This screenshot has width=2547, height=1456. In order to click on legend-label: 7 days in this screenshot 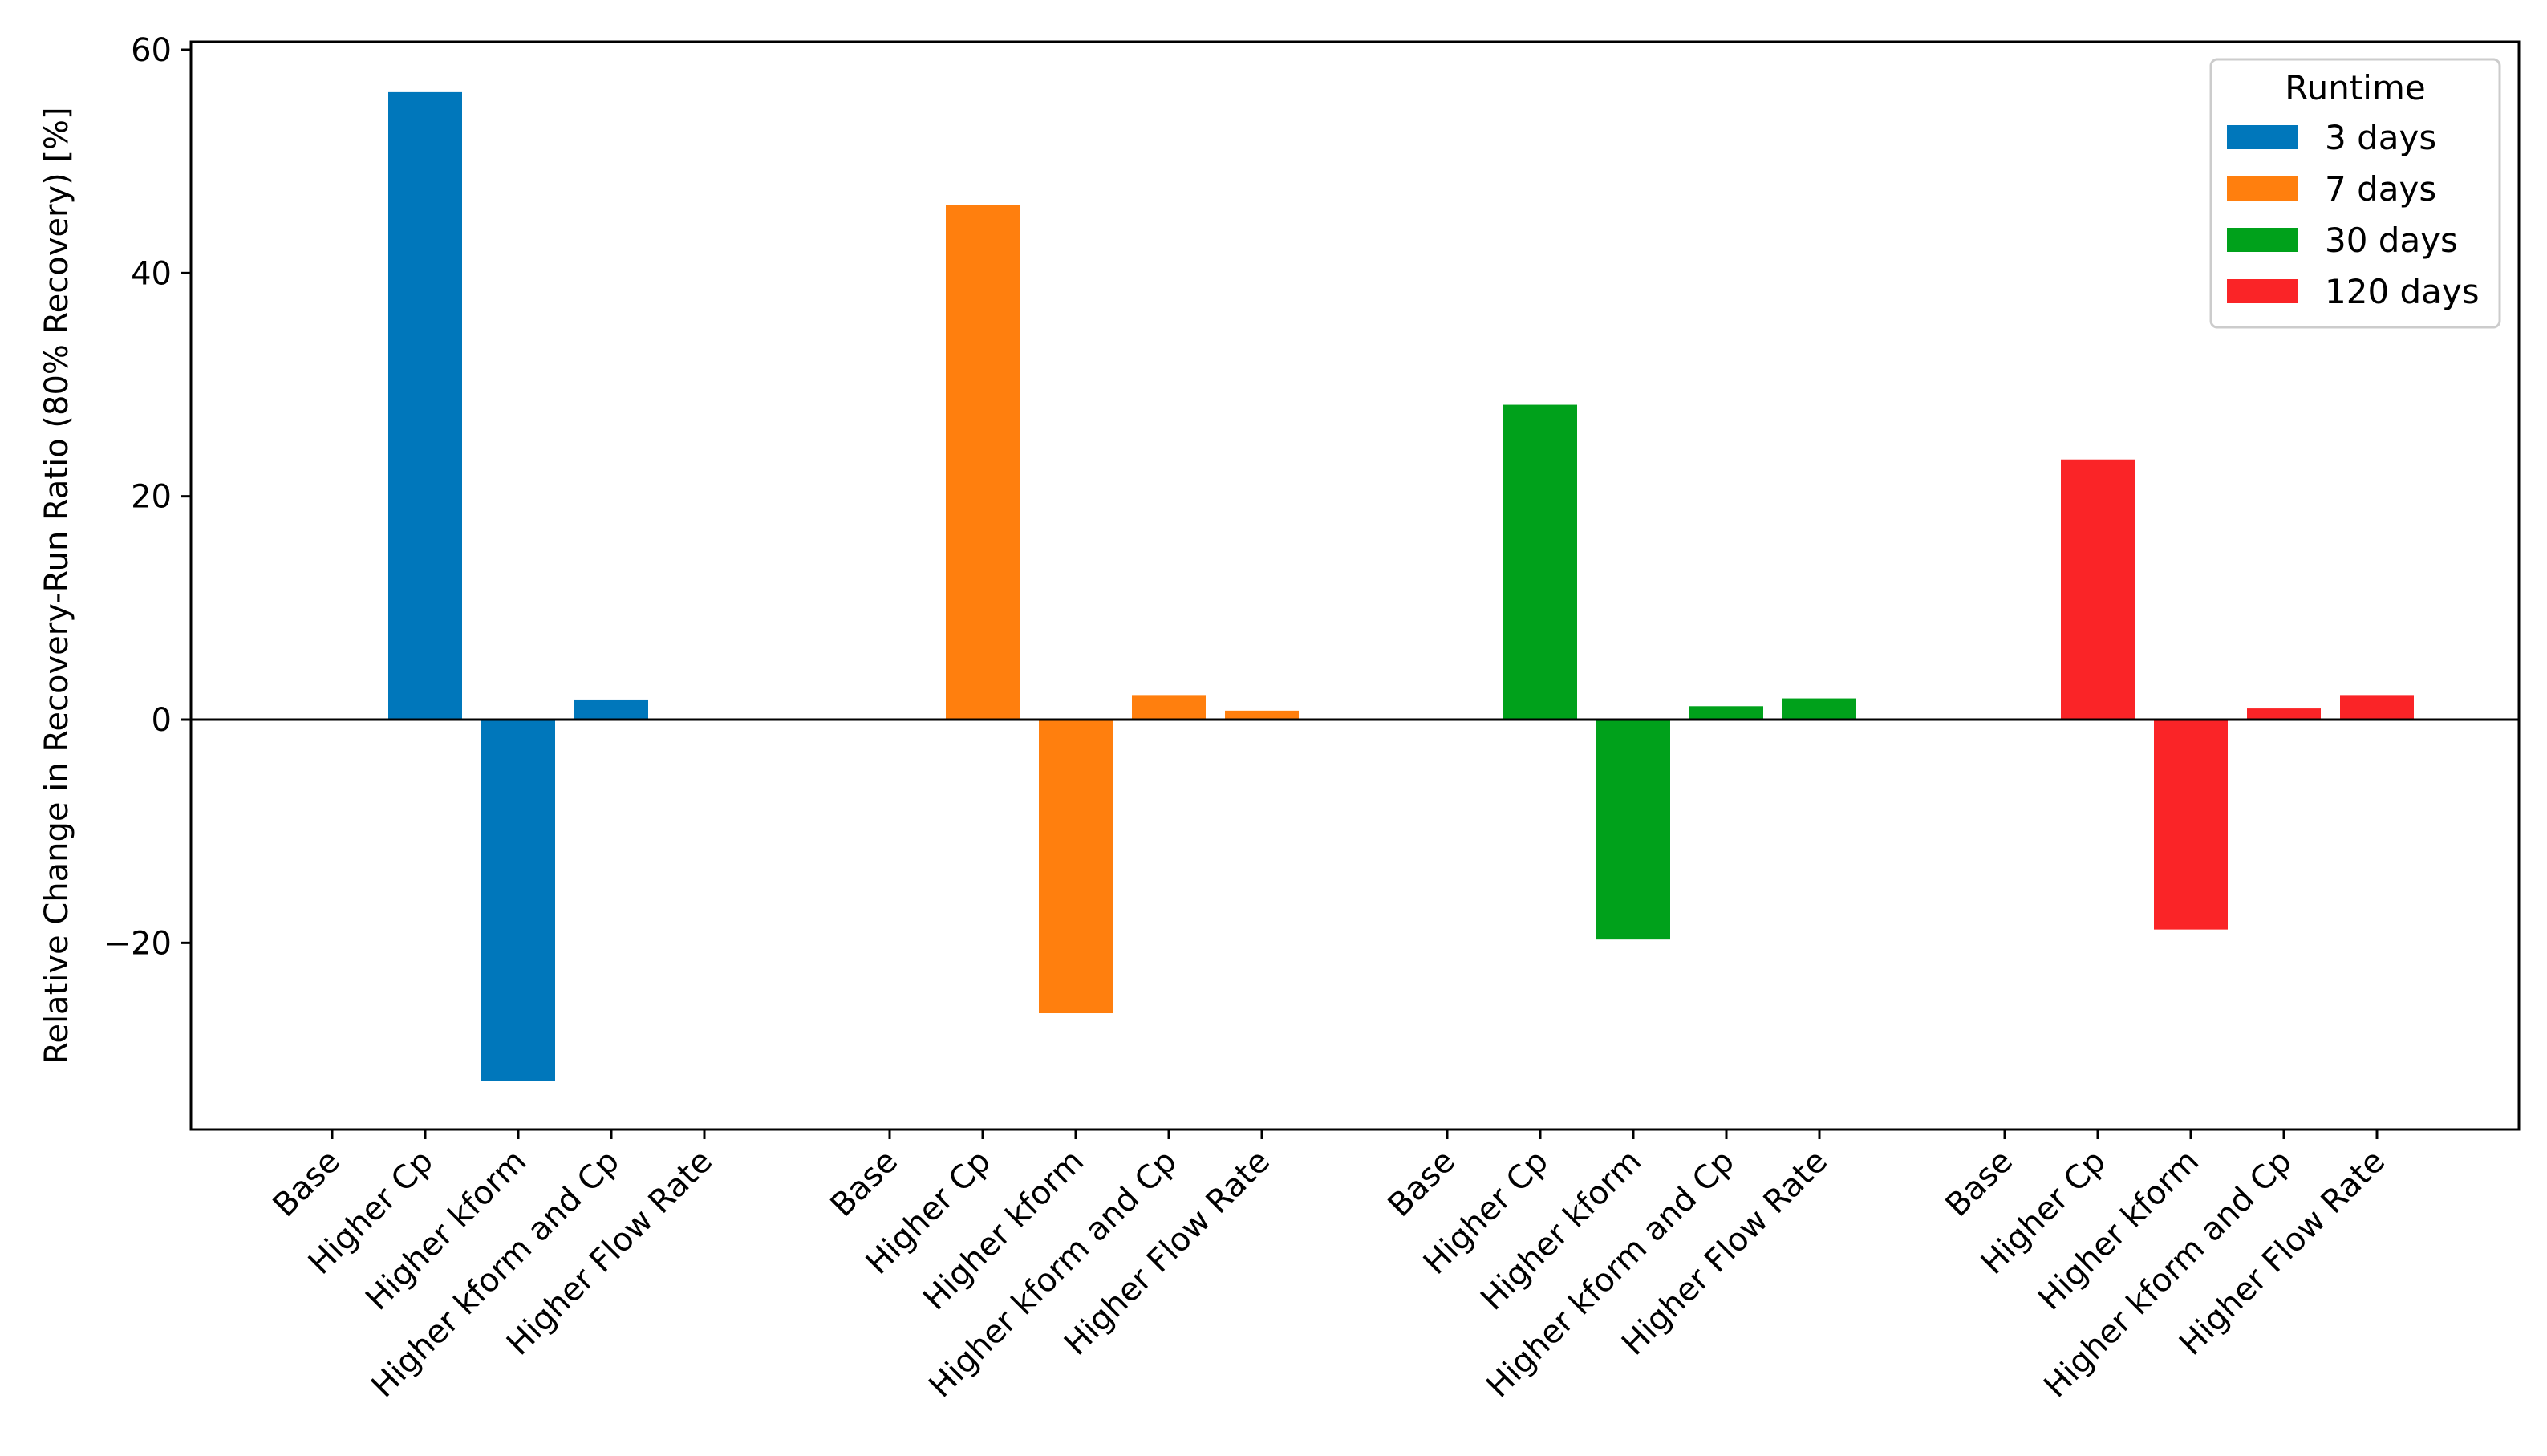, I will do `click(2380, 189)`.